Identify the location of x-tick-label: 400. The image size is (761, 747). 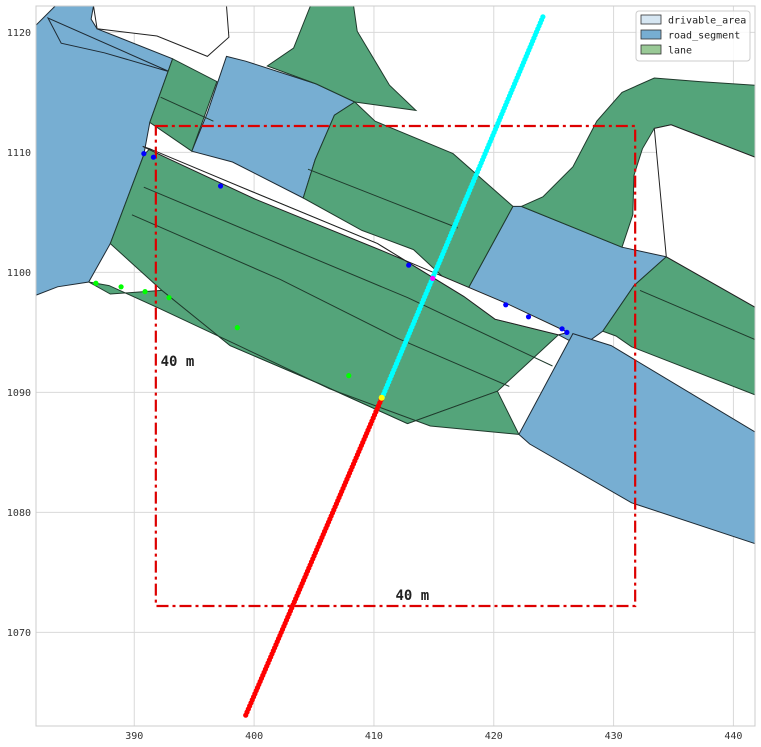
(254, 736).